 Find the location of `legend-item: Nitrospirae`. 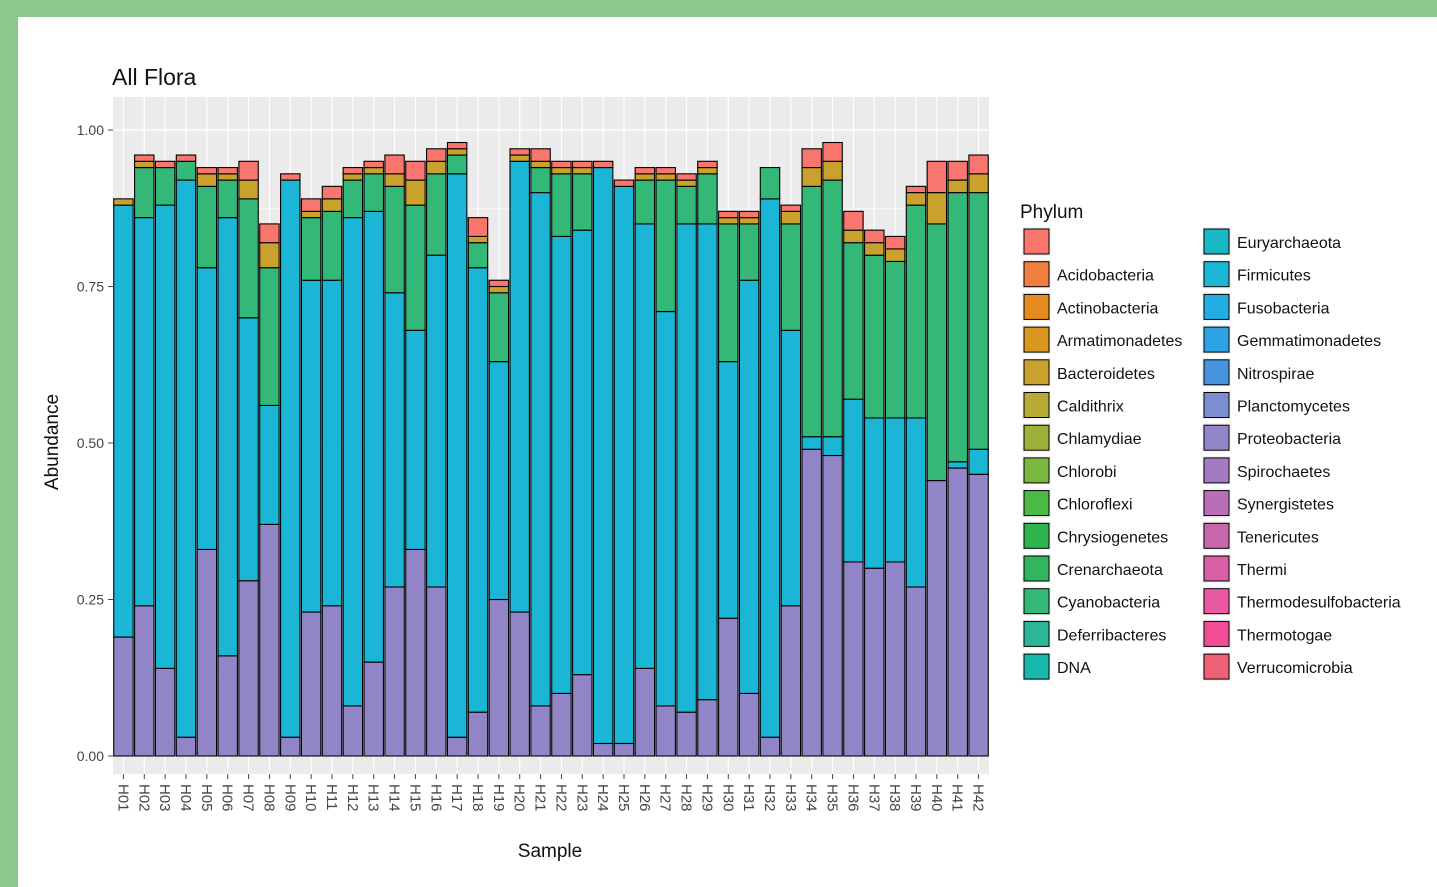

legend-item: Nitrospirae is located at coordinates (1258, 372).